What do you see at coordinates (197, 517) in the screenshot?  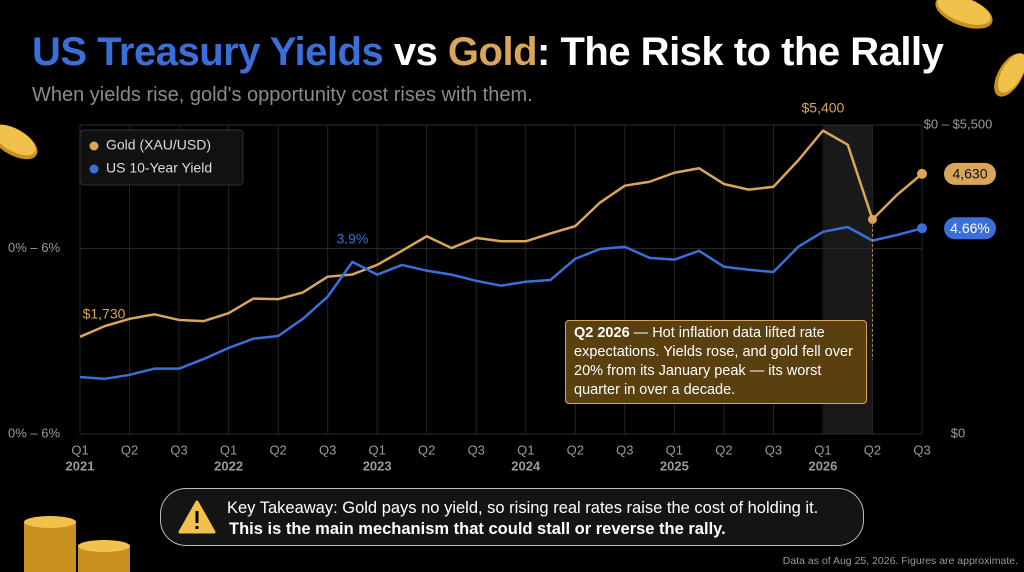 I see `warning-icon` at bounding box center [197, 517].